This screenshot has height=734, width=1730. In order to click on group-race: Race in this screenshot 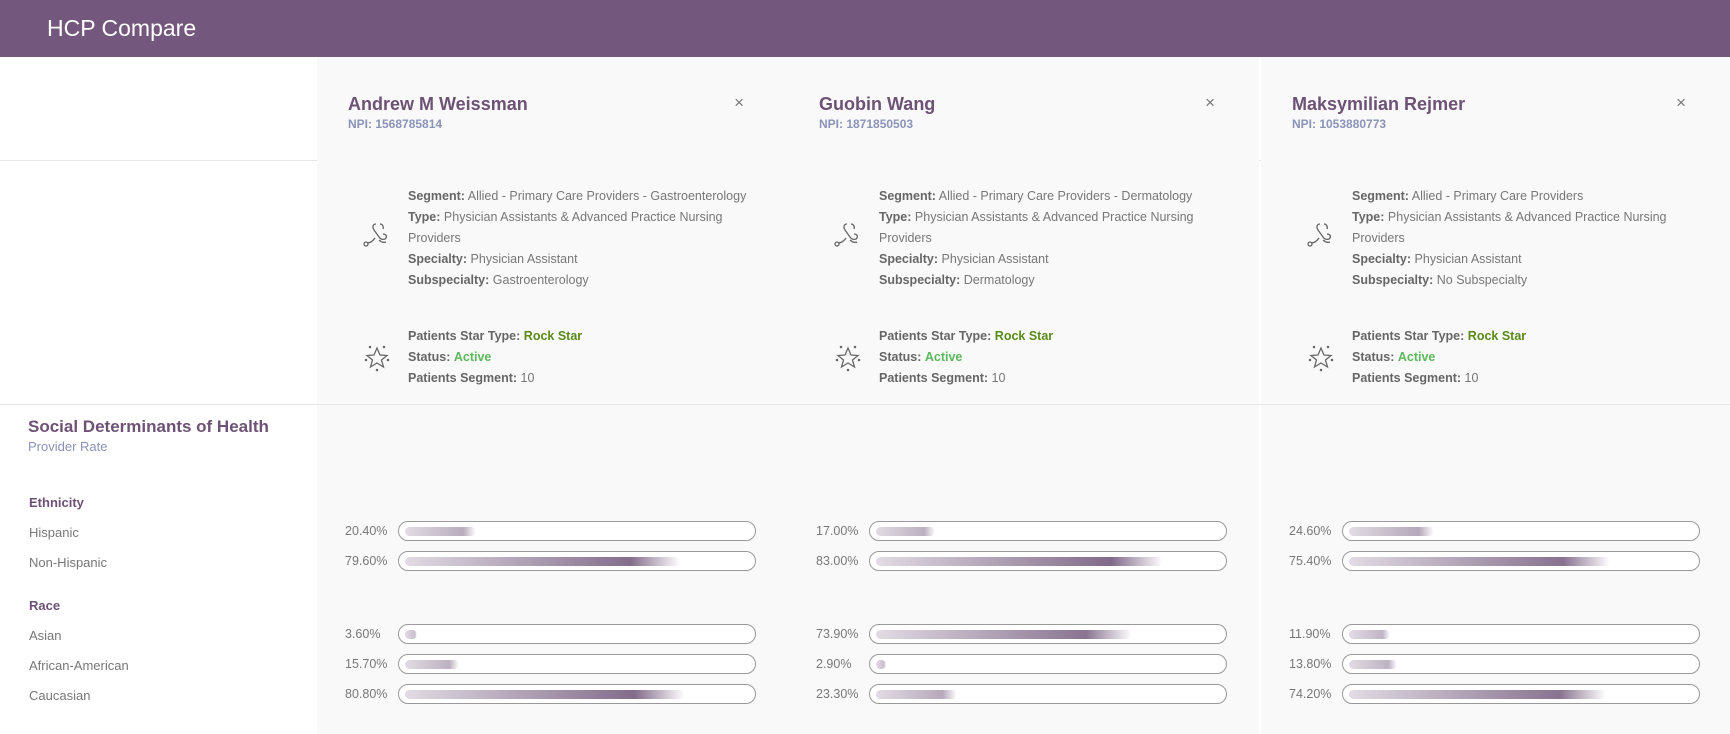, I will do `click(45, 605)`.